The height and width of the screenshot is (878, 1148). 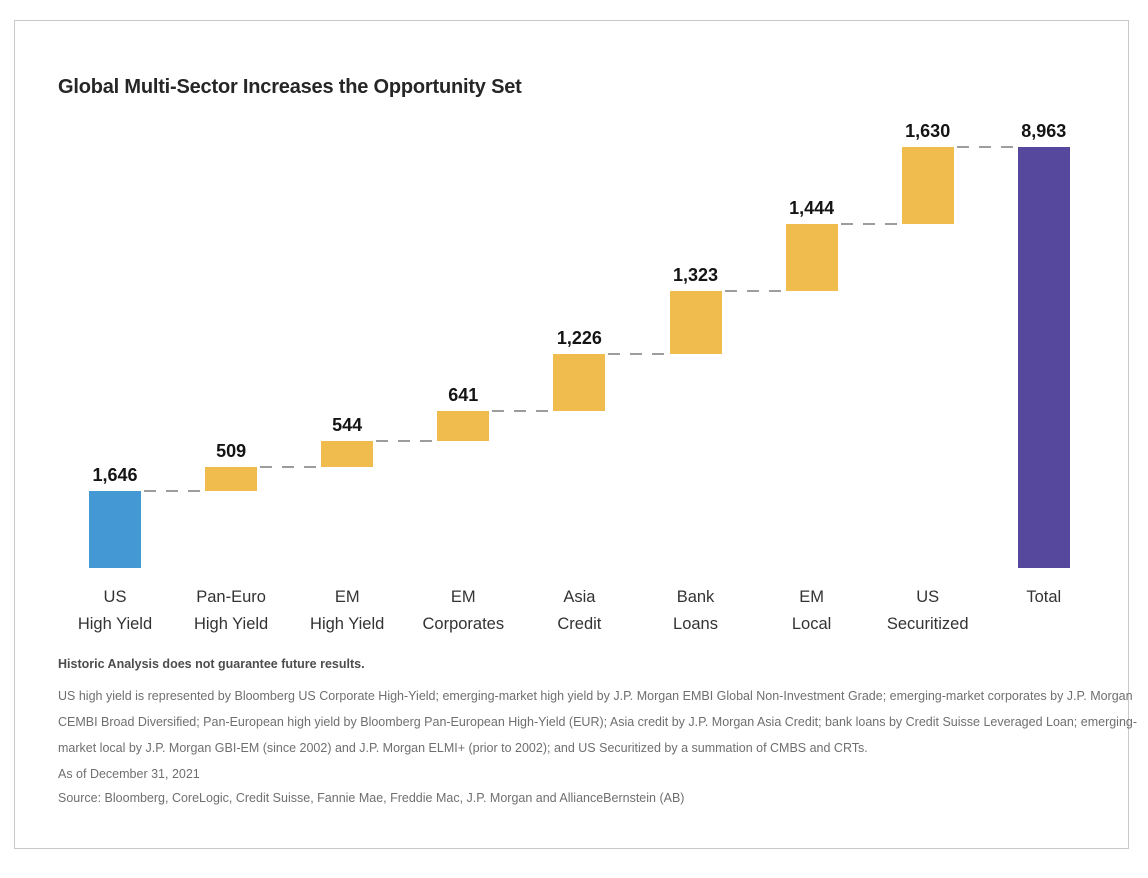 I want to click on category-label-us-high-yield: US High Yield, so click(x=115, y=610).